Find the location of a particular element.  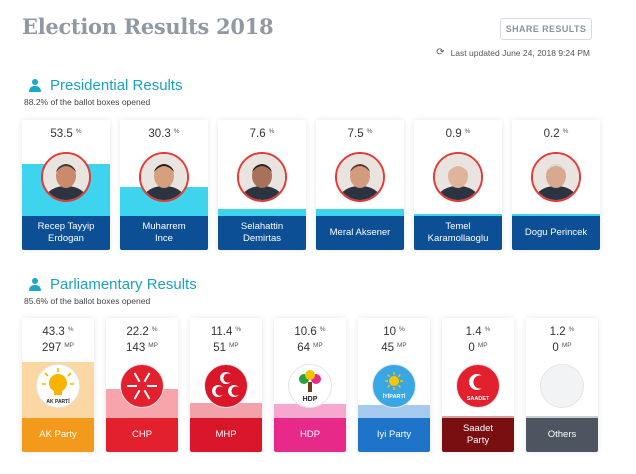

party-card: 11.4% 51 MP MHP is located at coordinates (226, 385).